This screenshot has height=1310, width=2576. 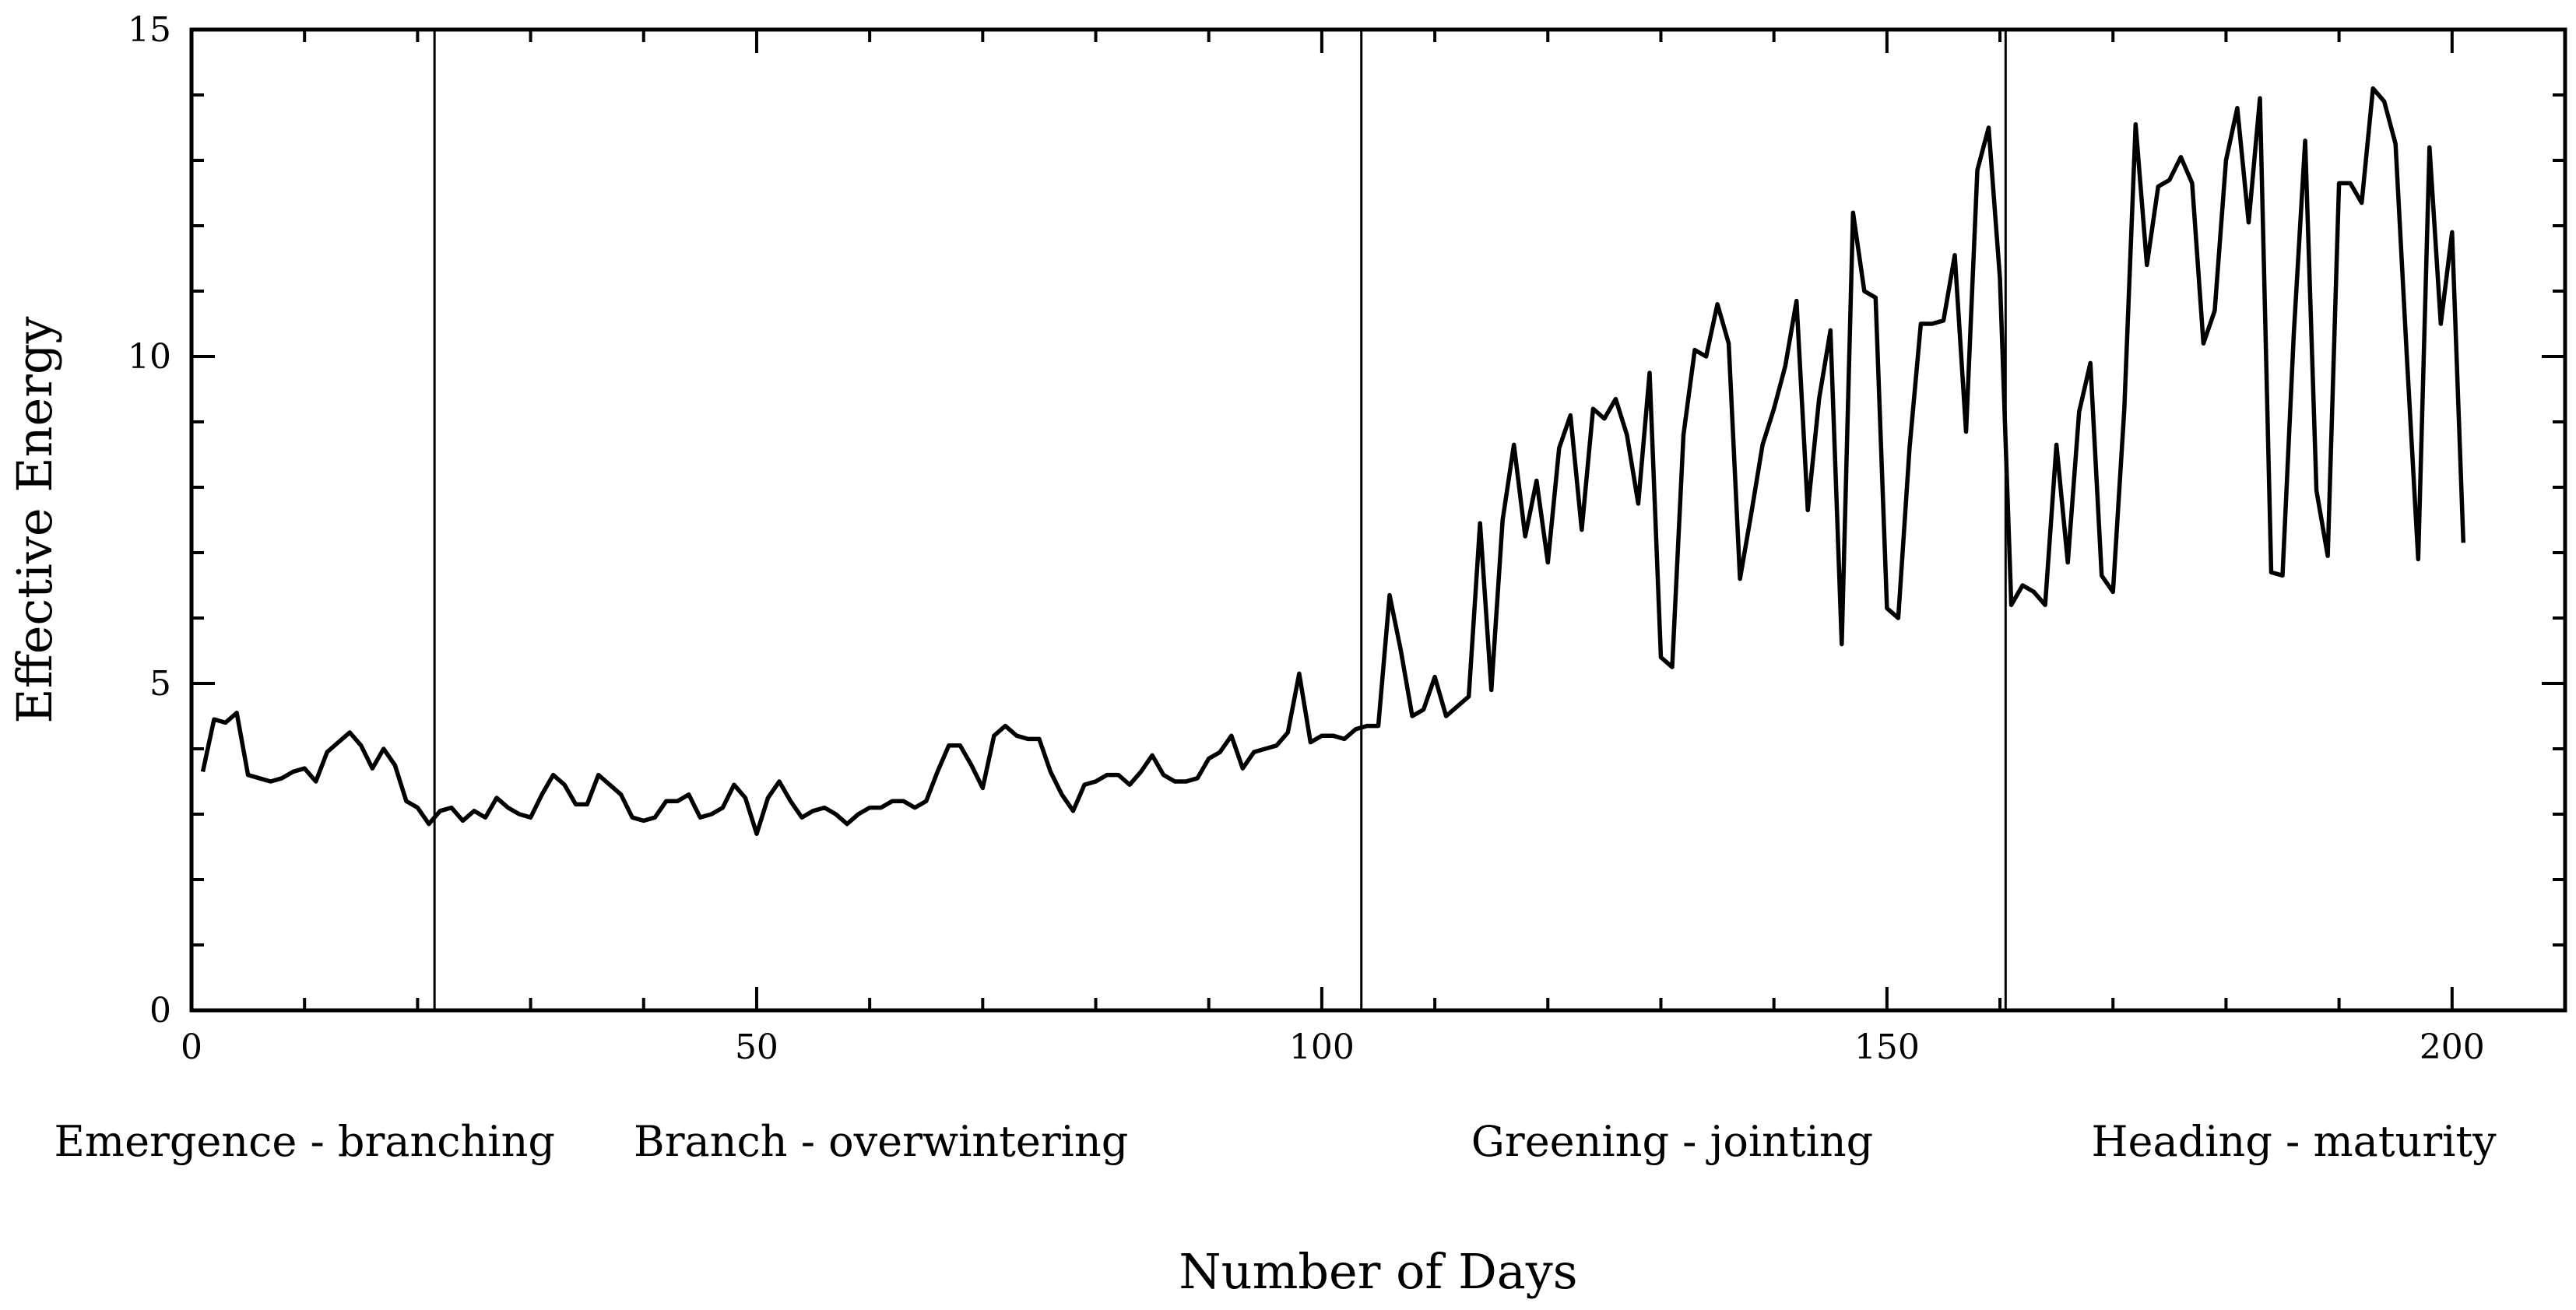 What do you see at coordinates (150, 357) in the screenshot?
I see `y-tick-label: 10` at bounding box center [150, 357].